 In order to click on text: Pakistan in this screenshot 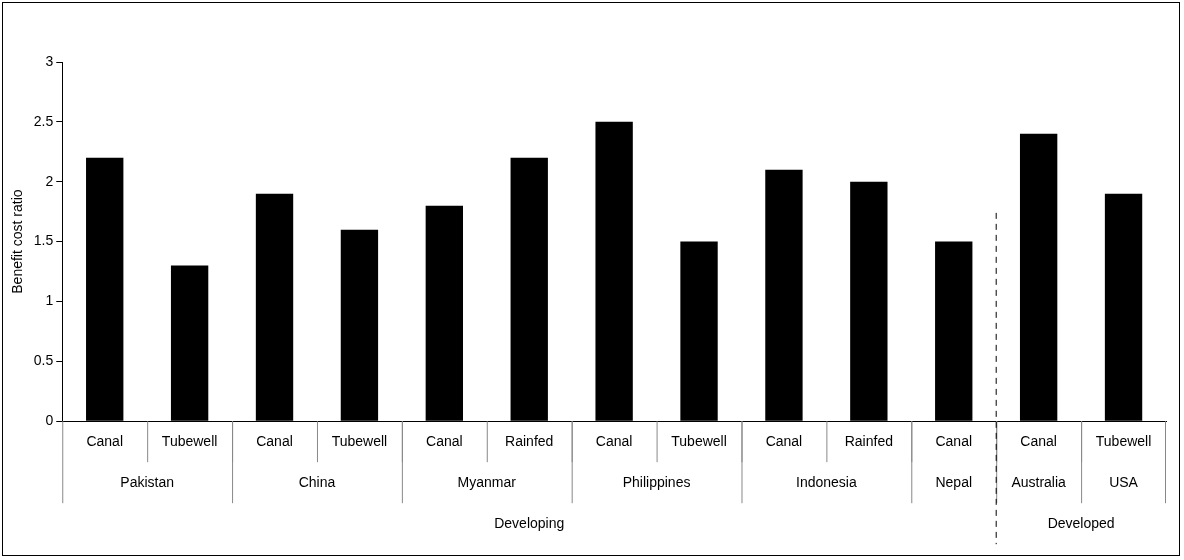, I will do `click(147, 481)`.